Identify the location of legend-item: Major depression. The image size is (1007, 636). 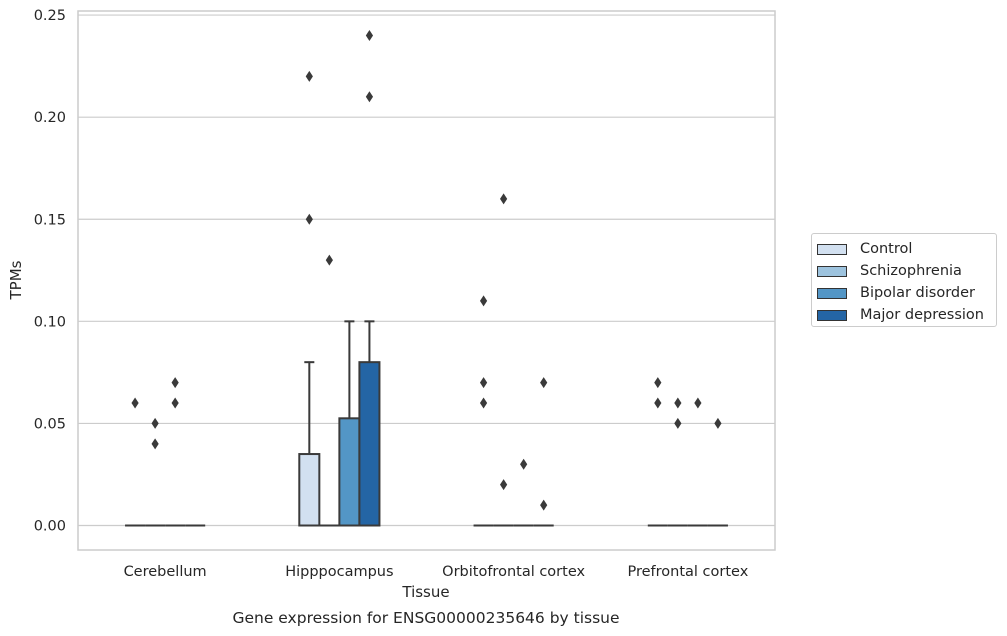
(904, 315).